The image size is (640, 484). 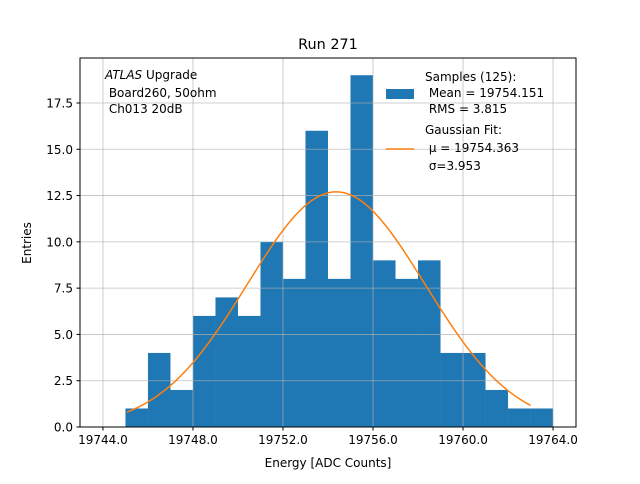 What do you see at coordinates (169, 75) in the screenshot?
I see `annotation-upgrade: Upgrade` at bounding box center [169, 75].